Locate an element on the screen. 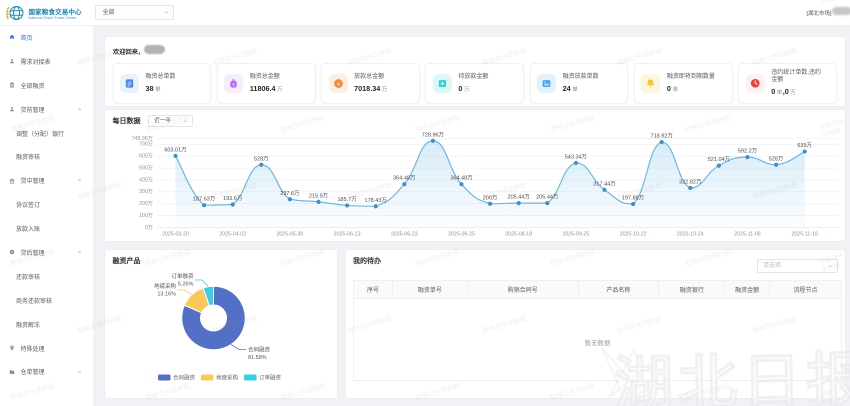 This screenshot has height=406, width=850. svg-text: 13.16% is located at coordinates (166, 295).